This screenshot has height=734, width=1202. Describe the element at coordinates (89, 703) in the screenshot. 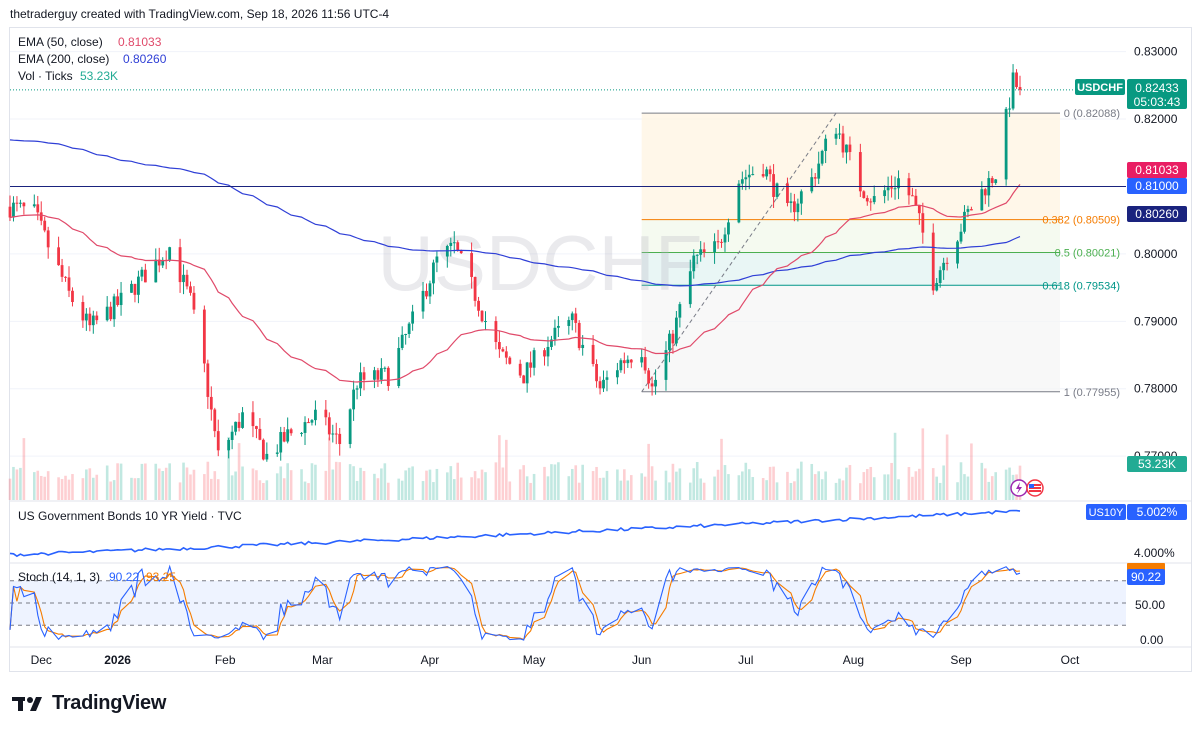

I see `tradingview-logo: TradingView` at that location.